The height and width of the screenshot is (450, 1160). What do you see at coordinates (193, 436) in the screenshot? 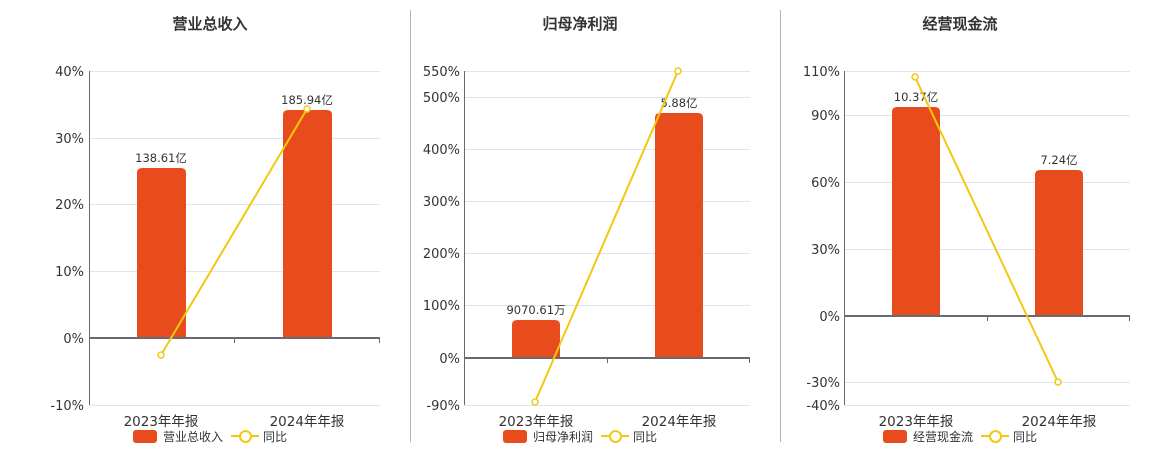
I see `bar-legend-label: 营业总收入` at bounding box center [193, 436].